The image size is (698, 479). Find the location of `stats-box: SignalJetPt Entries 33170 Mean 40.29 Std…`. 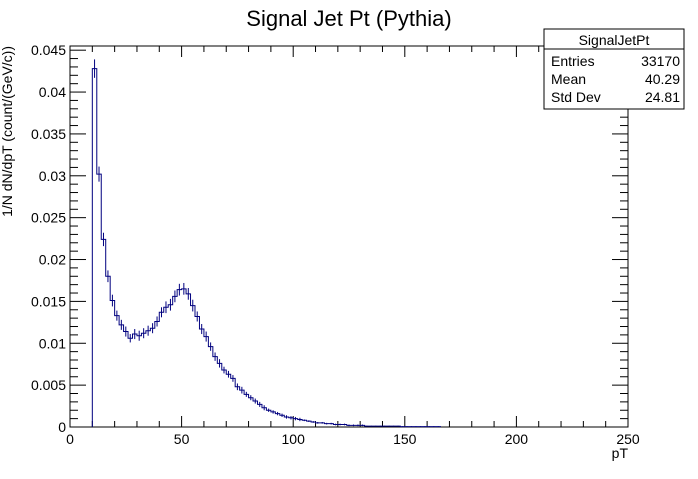

stats-box: SignalJetPt Entries 33170 Mean 40.29 Std… is located at coordinates (614, 69).